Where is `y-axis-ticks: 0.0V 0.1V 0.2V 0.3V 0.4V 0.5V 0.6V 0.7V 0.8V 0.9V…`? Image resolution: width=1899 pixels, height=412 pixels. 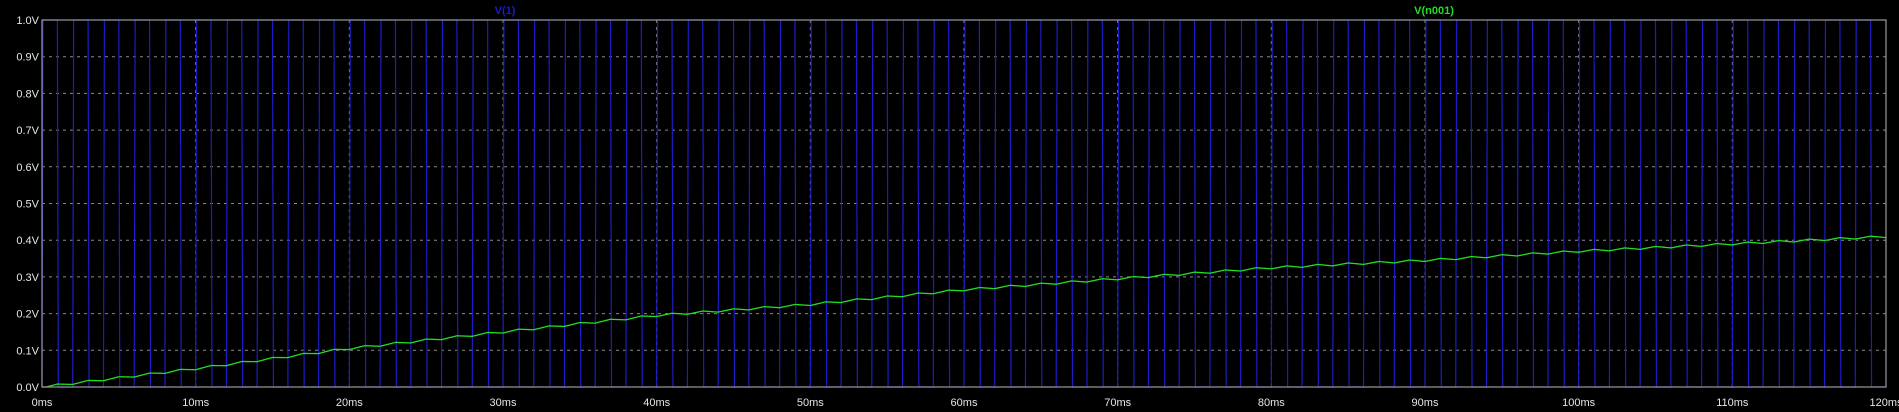 y-axis-ticks: 0.0V 0.1V 0.2V 0.3V 0.4V 0.5V 0.6V 0.7V 0.8V 0.9V… is located at coordinates (27, 204).